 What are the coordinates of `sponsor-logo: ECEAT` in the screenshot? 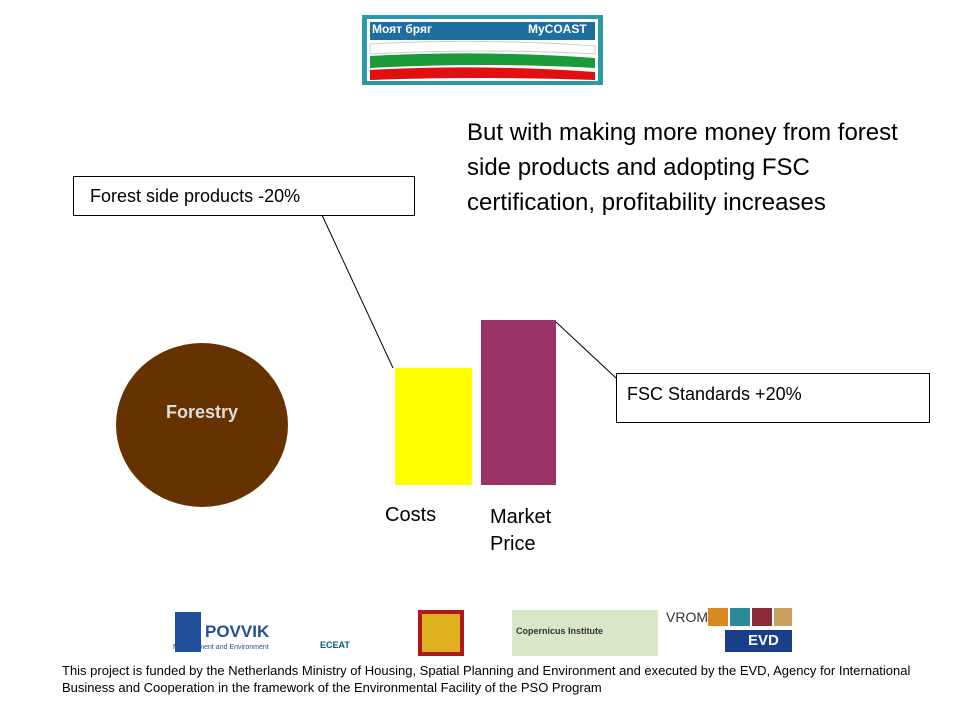 It's located at (335, 645).